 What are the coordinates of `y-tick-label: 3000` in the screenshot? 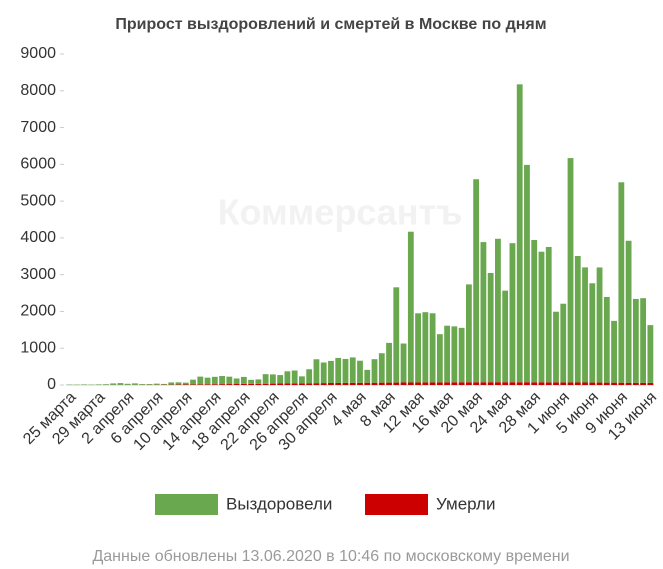 It's located at (38, 274).